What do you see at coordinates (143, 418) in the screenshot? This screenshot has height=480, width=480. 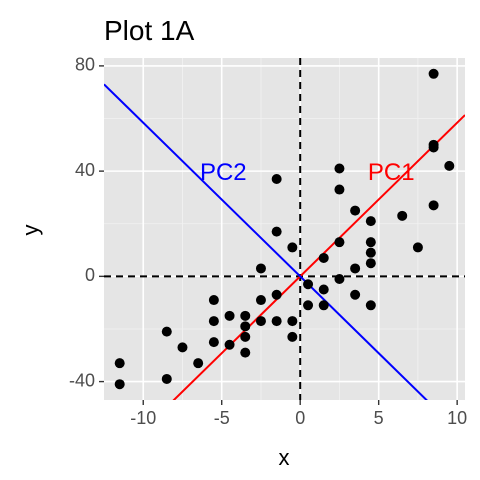 I see `x-tick-label: -10` at bounding box center [143, 418].